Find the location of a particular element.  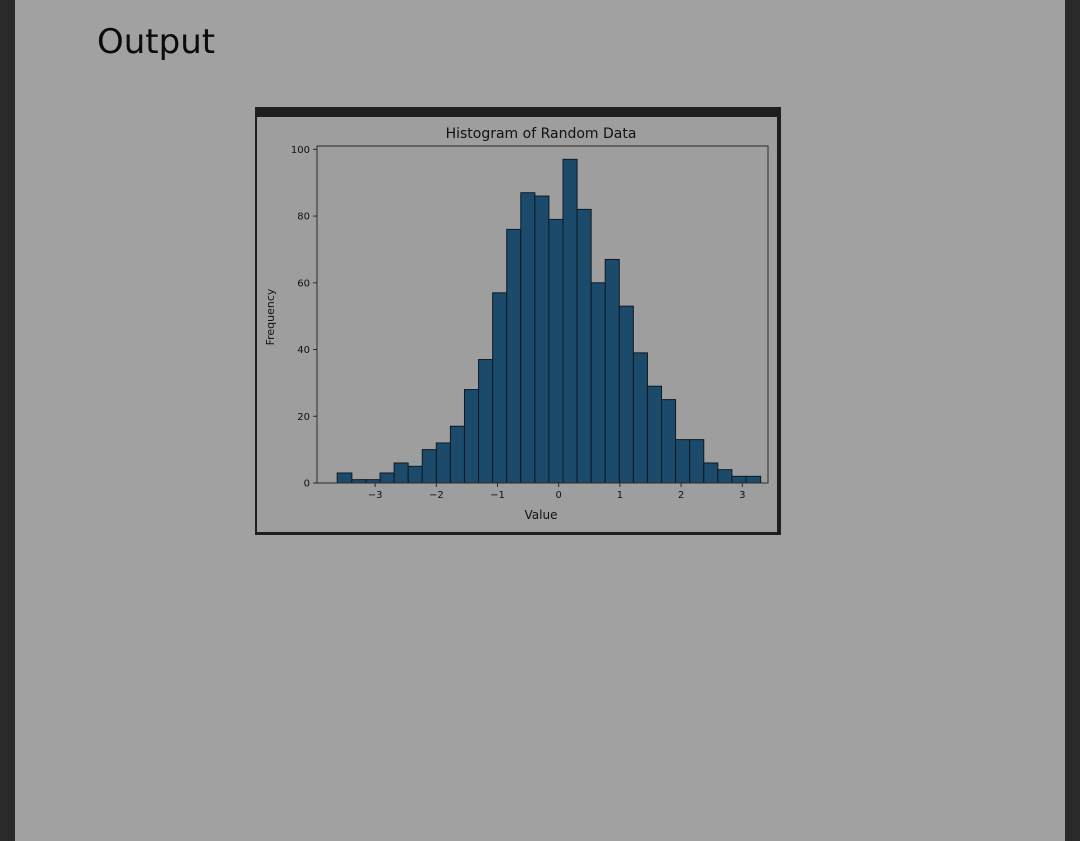

x-tick-label: 3 is located at coordinates (742, 495).